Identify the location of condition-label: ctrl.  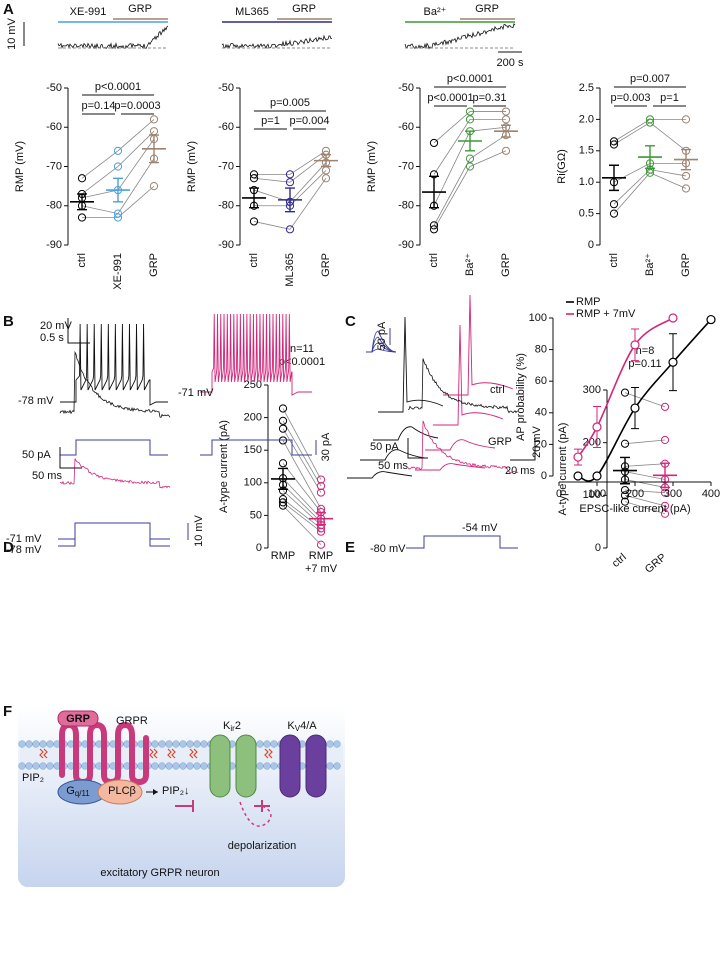
(497, 390).